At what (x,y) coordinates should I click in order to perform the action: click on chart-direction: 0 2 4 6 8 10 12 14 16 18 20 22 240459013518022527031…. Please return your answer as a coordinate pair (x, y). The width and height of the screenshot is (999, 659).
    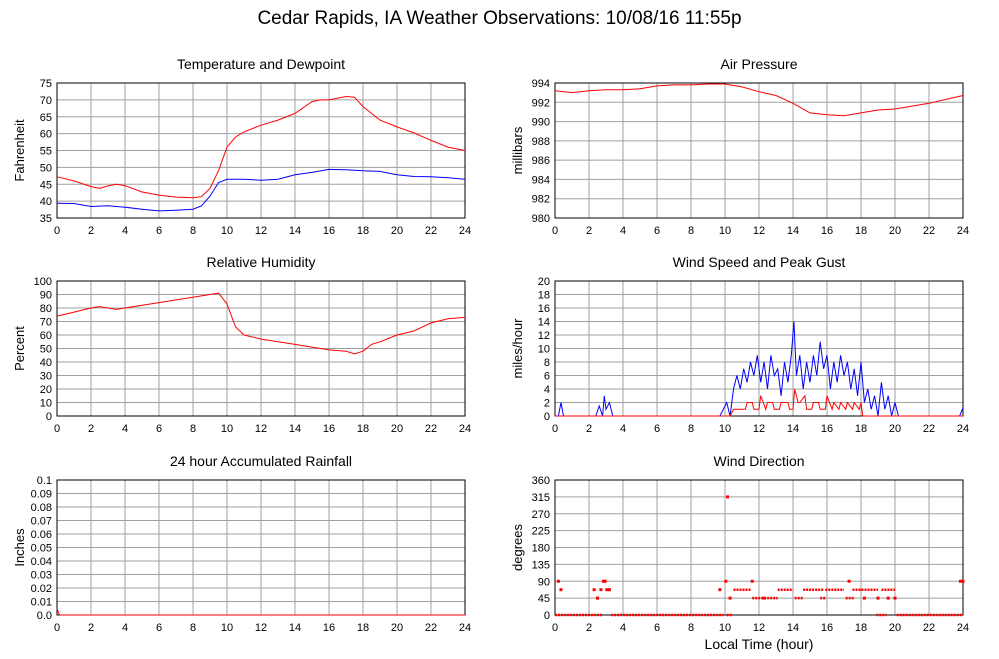
    Looking at the image, I should click on (739, 552).